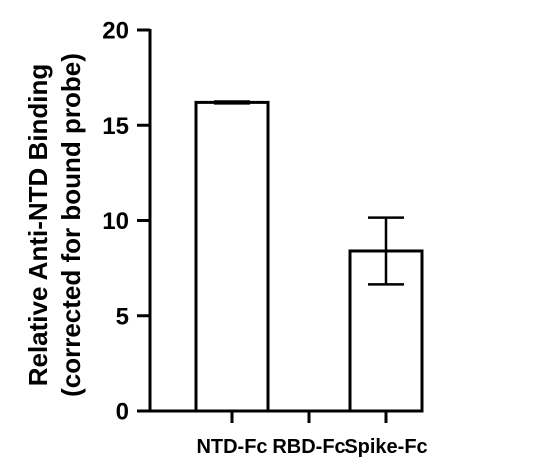 This screenshot has width=543, height=465. Describe the element at coordinates (122, 316) in the screenshot. I see `y-tick-label: 5` at that location.